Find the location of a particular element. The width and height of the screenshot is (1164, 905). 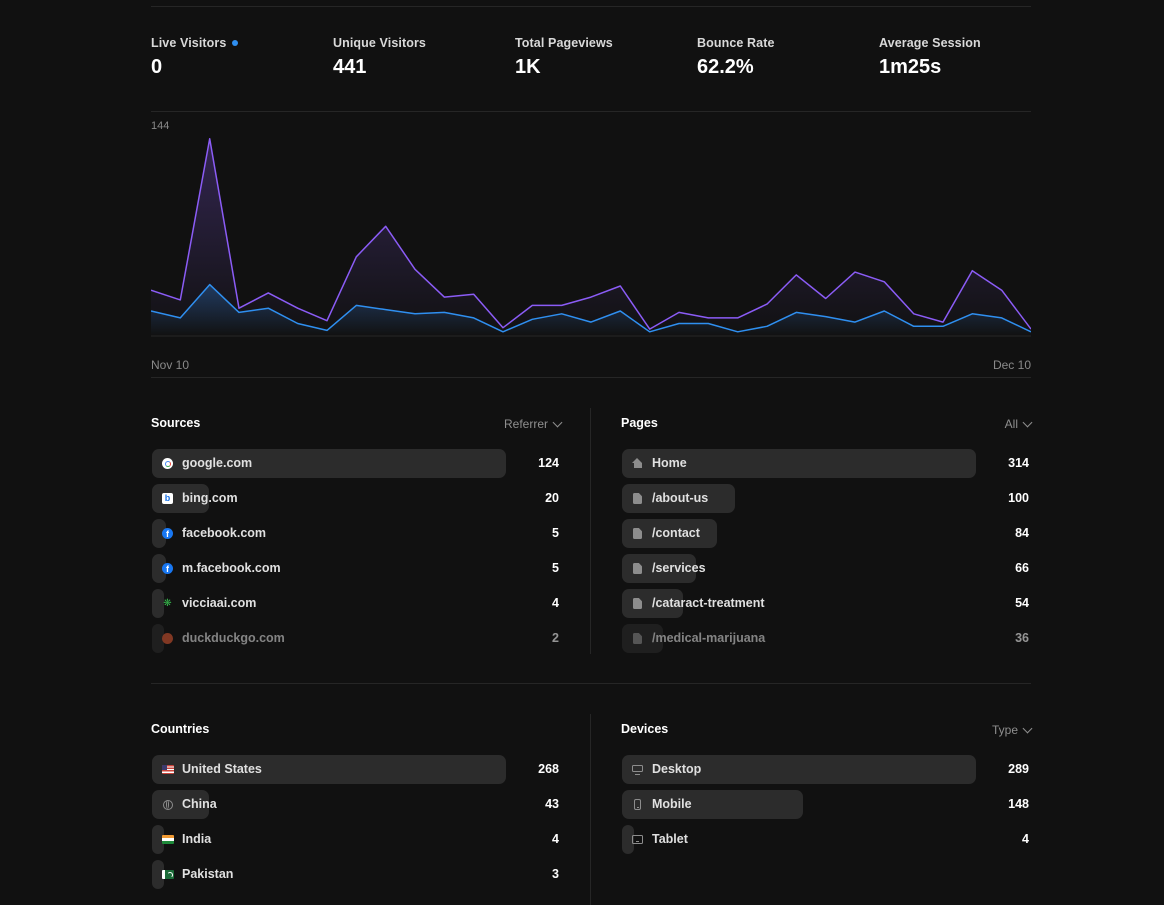

item-label: /cataract-treatment is located at coordinates (708, 603).